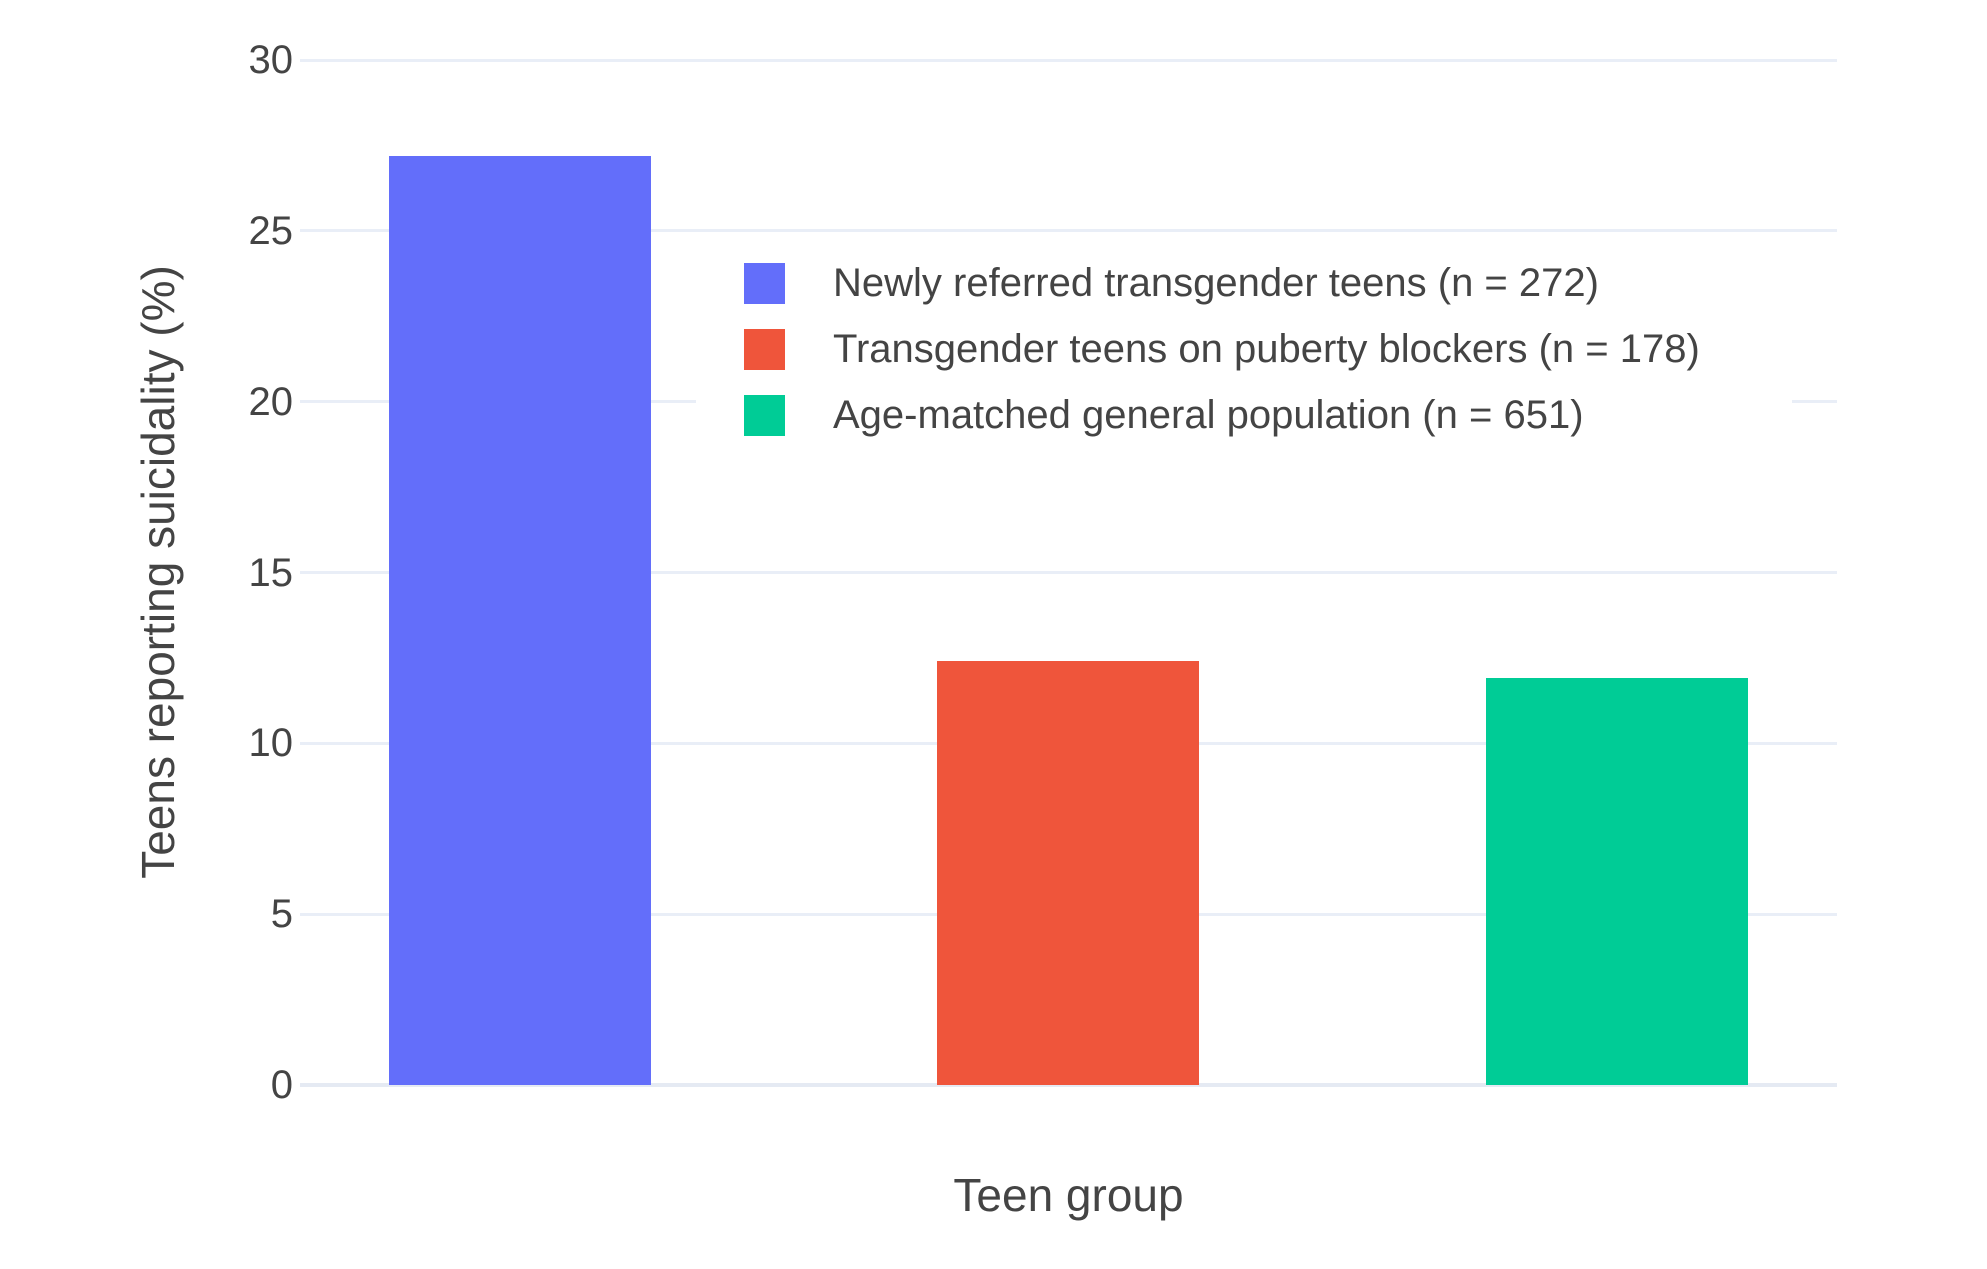  I want to click on y-tick-label-20: 20, so click(271, 401).